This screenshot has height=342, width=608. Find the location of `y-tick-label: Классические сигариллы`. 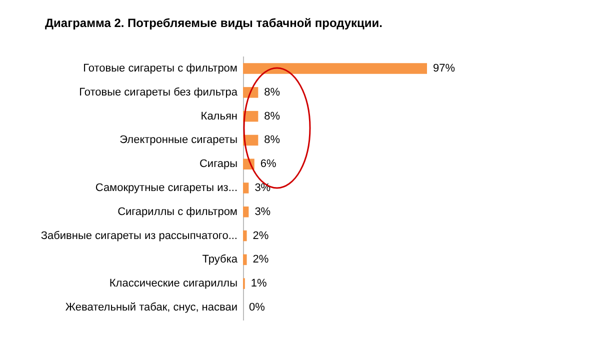

y-tick-label: Классические сигариллы is located at coordinates (173, 284).